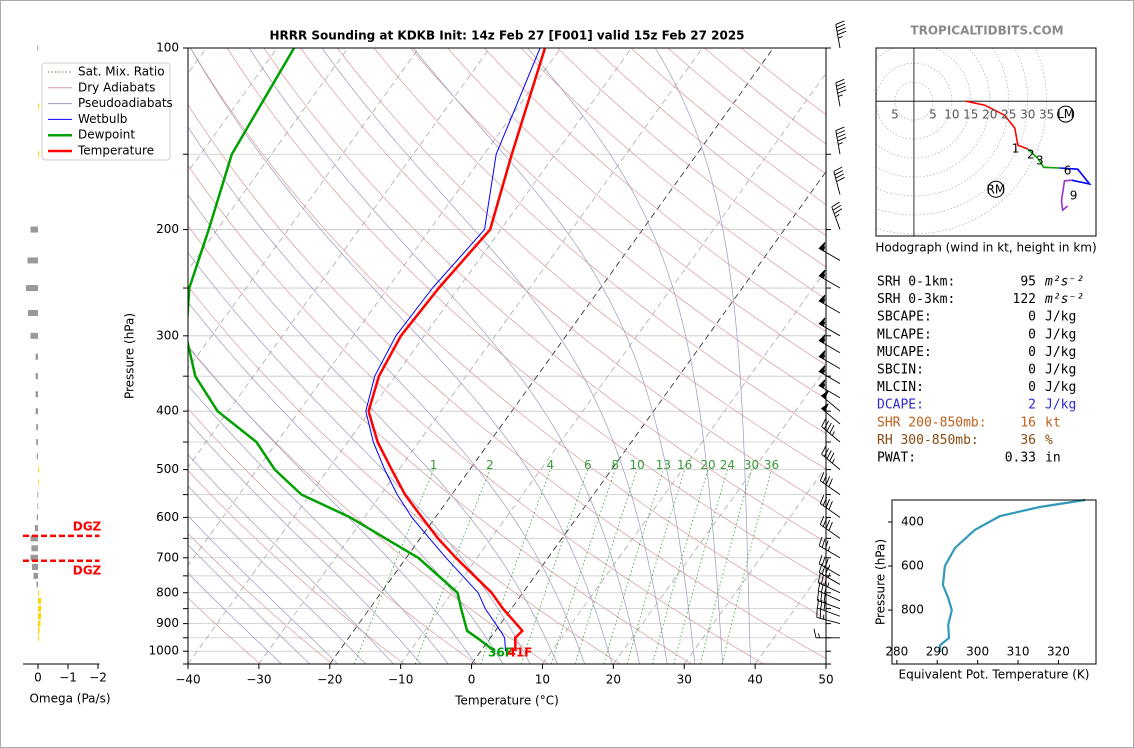  What do you see at coordinates (167, 592) in the screenshot?
I see `y-tick-label: 800` at bounding box center [167, 592].